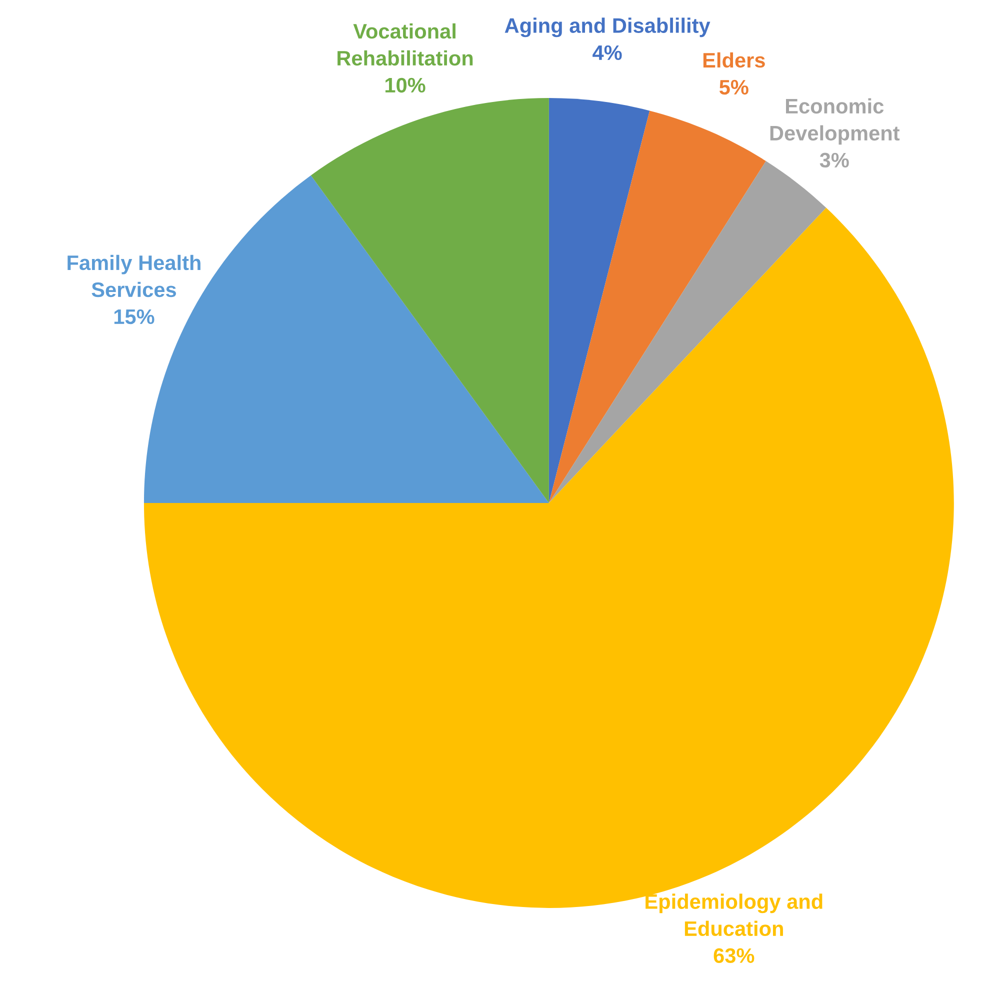 This screenshot has height=994, width=982. Describe the element at coordinates (835, 121) in the screenshot. I see `slice-label: Economic Development` at that location.